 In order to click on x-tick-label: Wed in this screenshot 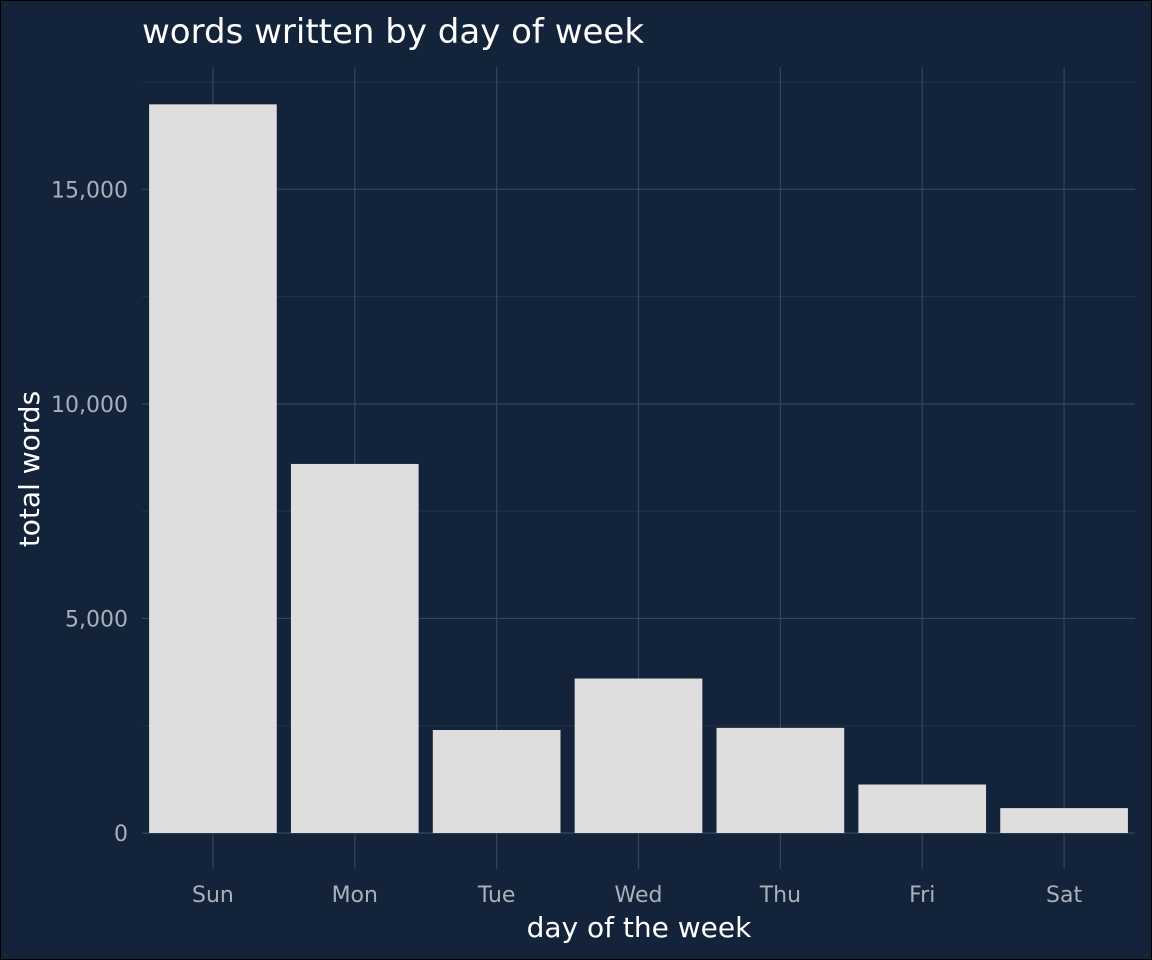, I will do `click(639, 895)`.